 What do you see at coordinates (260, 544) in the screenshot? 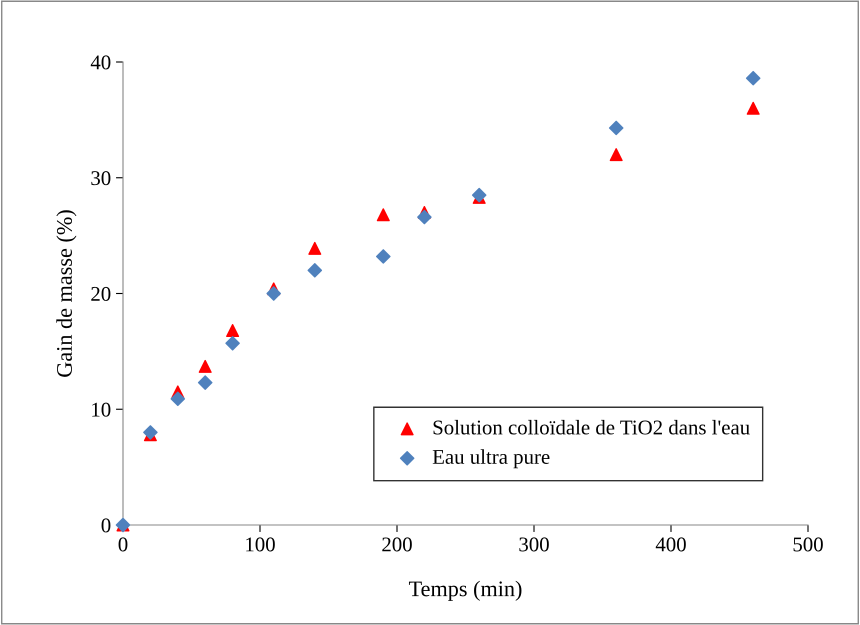
I see `x-tick-label: 100` at bounding box center [260, 544].